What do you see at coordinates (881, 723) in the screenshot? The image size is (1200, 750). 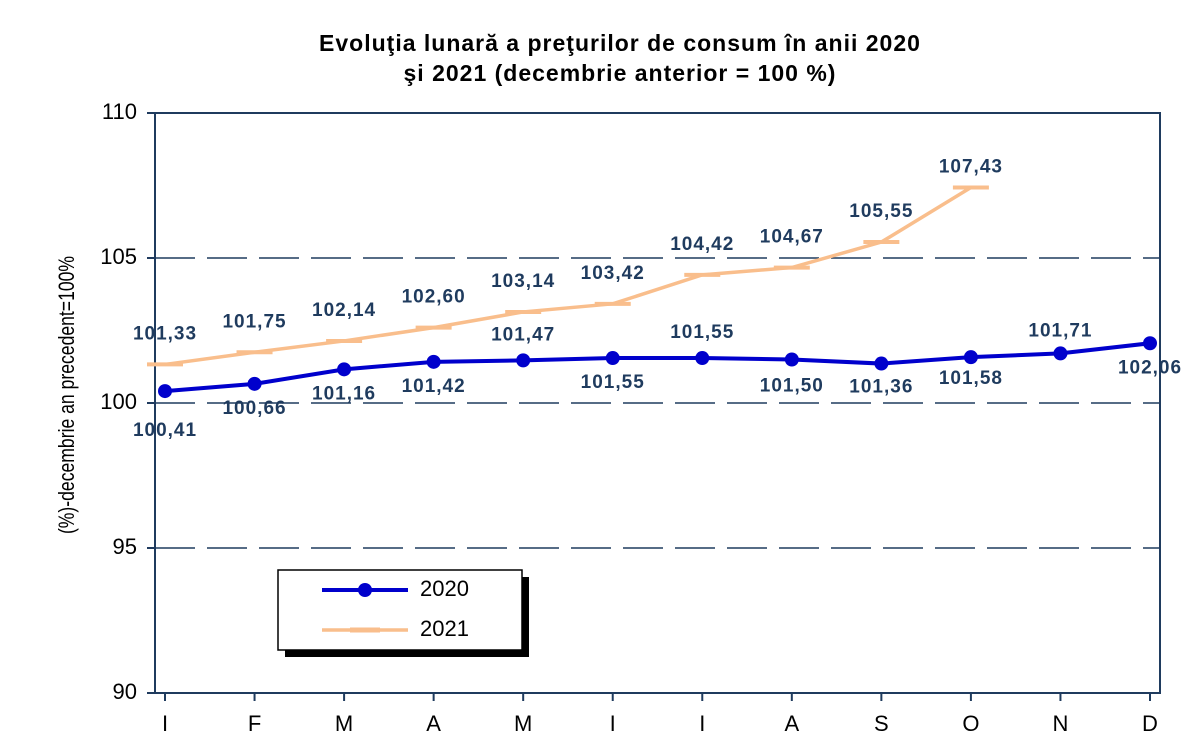 I see `x-tick-label: S` at bounding box center [881, 723].